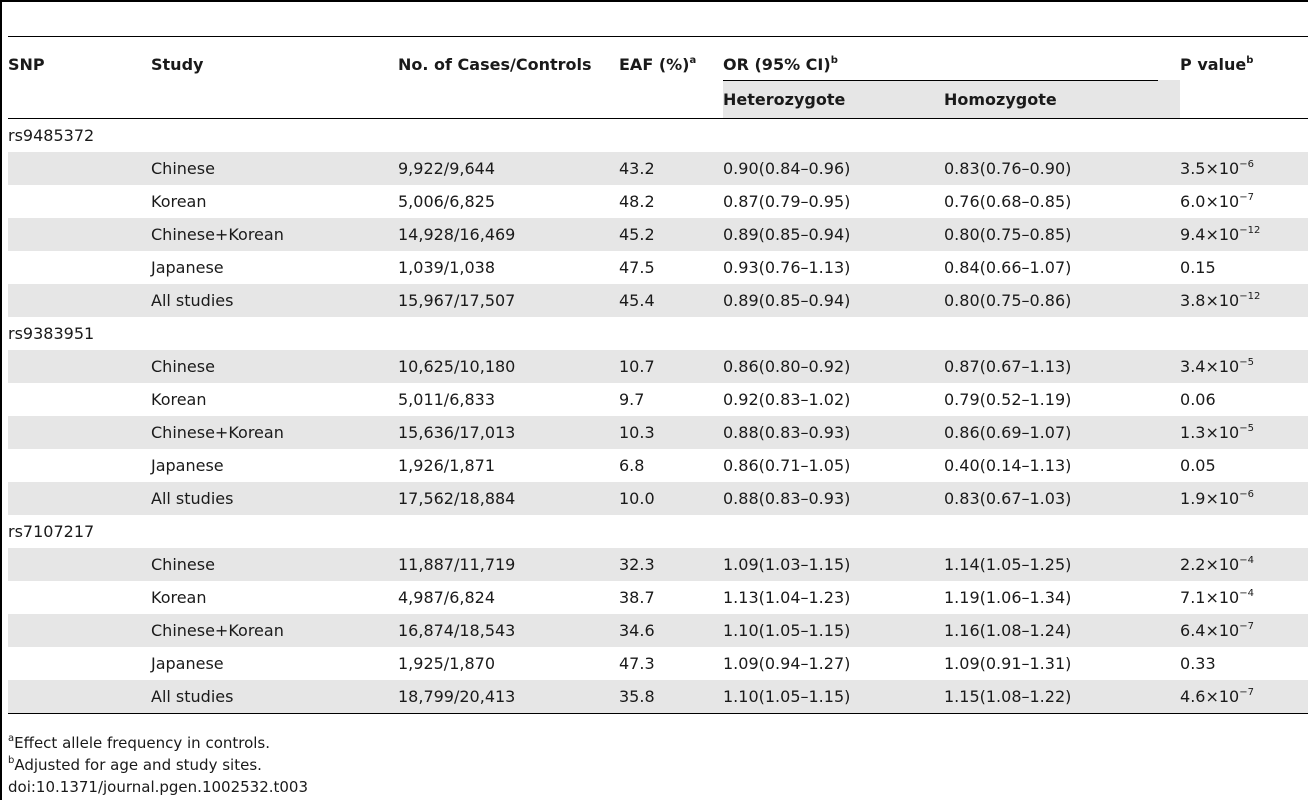  I want to click on eaf-cell: 10.0, so click(671, 498).